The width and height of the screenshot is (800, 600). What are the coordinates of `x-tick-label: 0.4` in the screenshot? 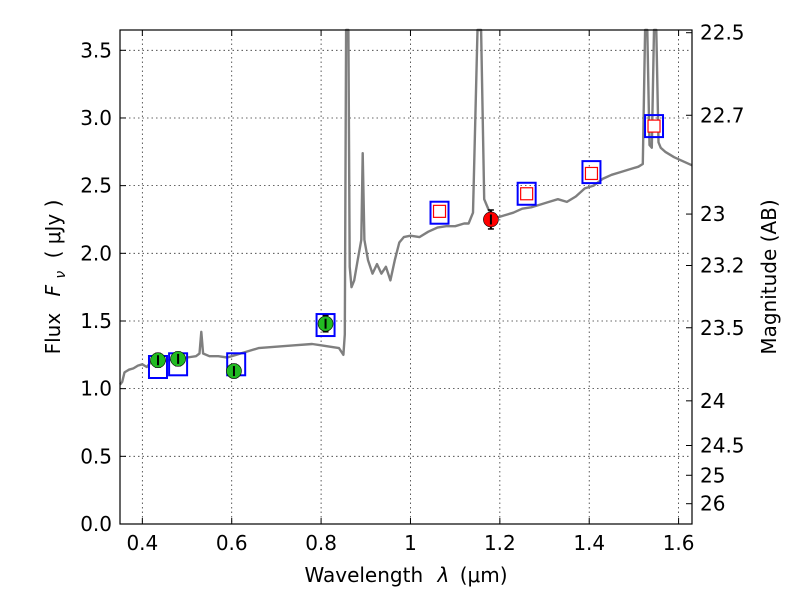 It's located at (142, 543).